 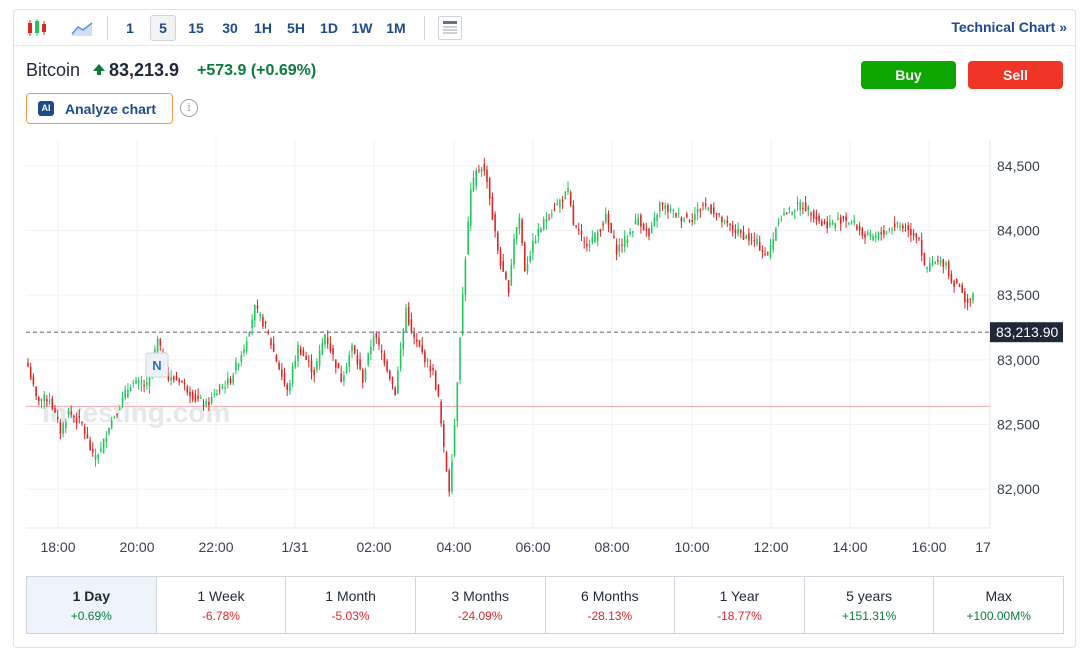 I want to click on interval-1: 1, so click(x=130, y=28).